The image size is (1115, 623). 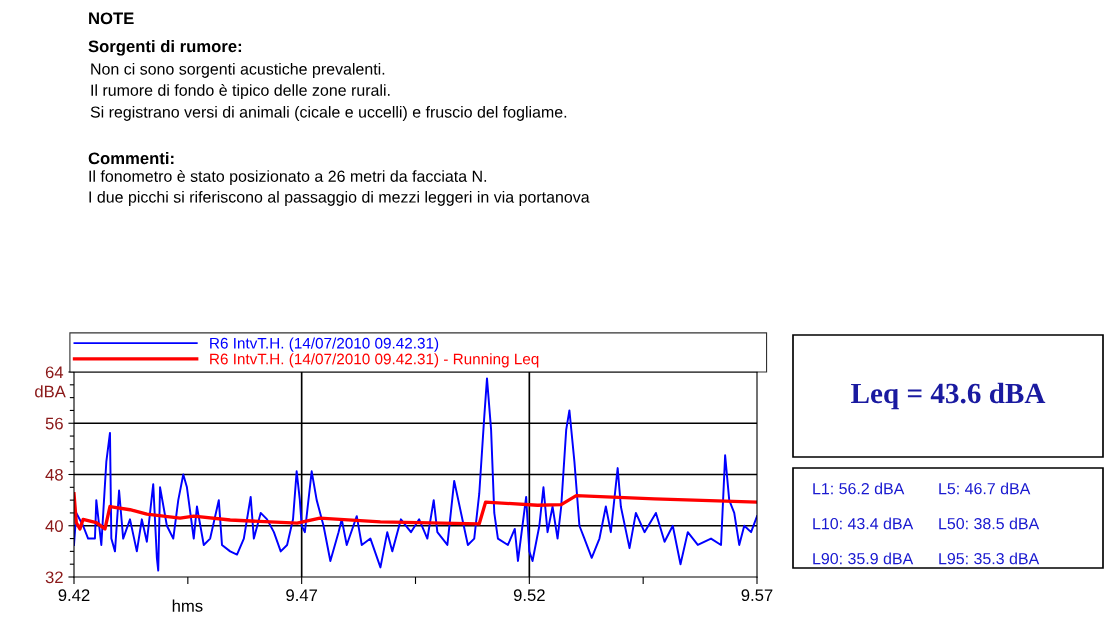 I want to click on x-tick-label: 9.42, so click(x=74, y=595).